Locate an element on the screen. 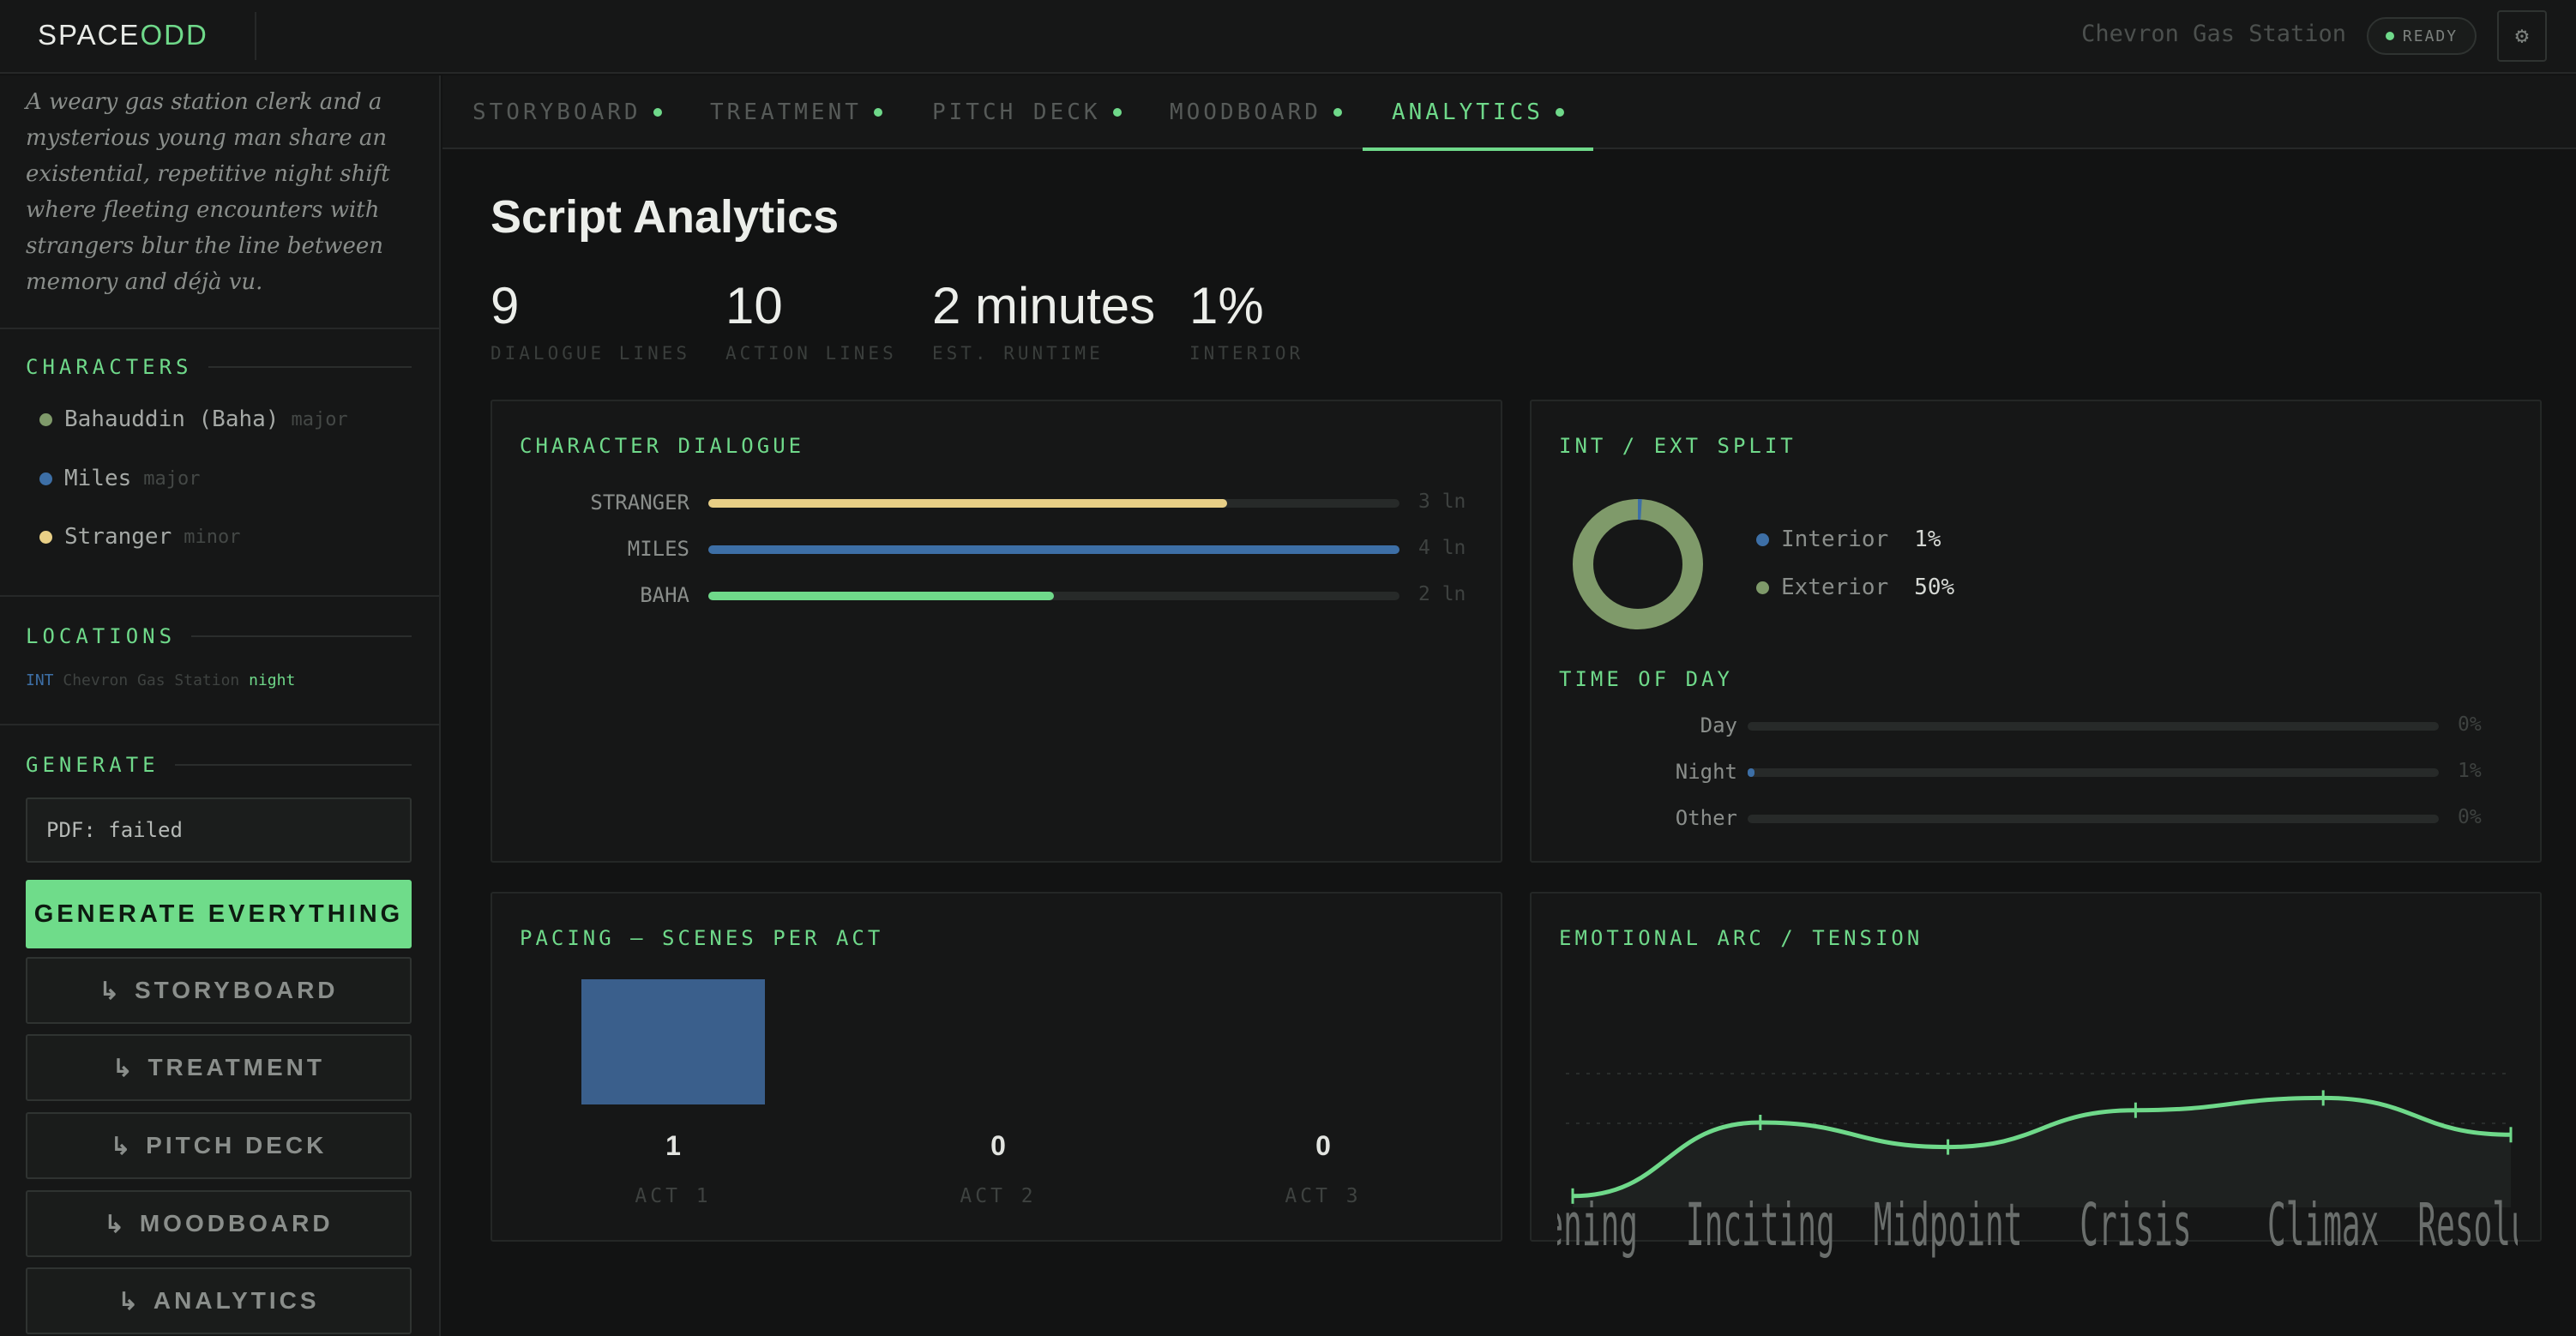 The height and width of the screenshot is (1336, 2576). header-divider is located at coordinates (255, 36).